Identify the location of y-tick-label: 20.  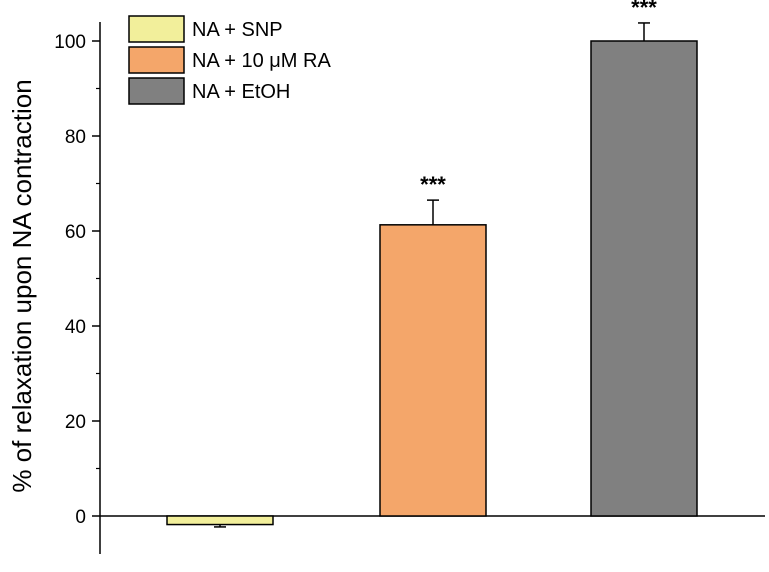
(75, 422).